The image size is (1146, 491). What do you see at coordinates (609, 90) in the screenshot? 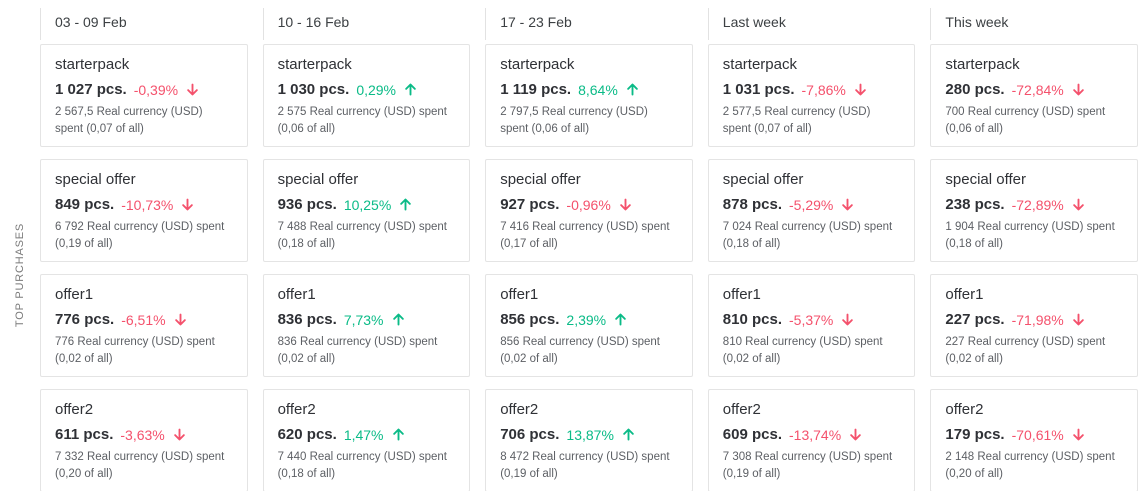
I see `purchase-trend: 8,64%` at bounding box center [609, 90].